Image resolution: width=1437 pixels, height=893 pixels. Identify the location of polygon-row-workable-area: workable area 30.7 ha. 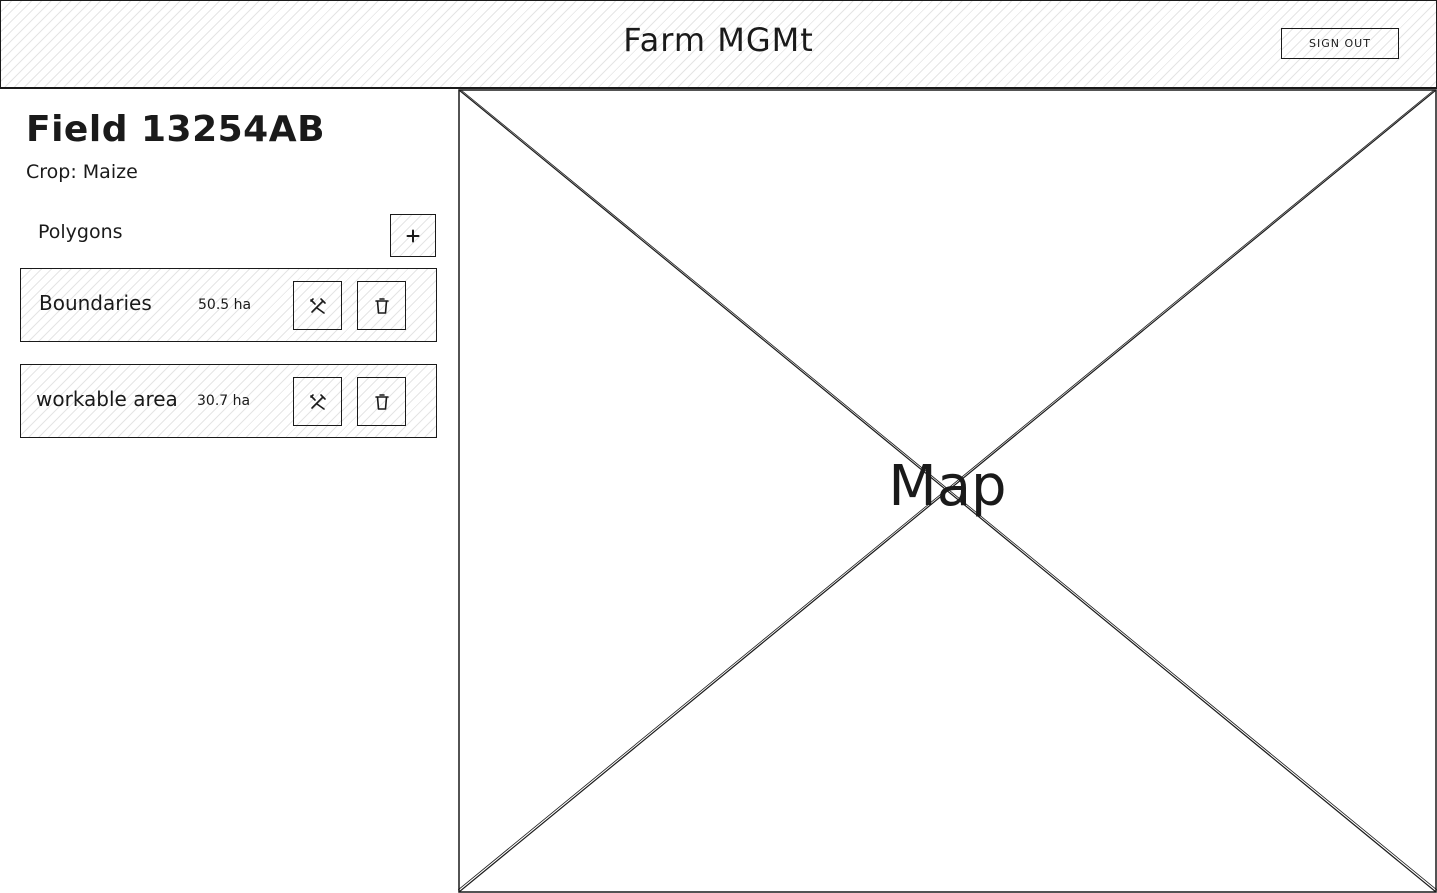
(228, 401).